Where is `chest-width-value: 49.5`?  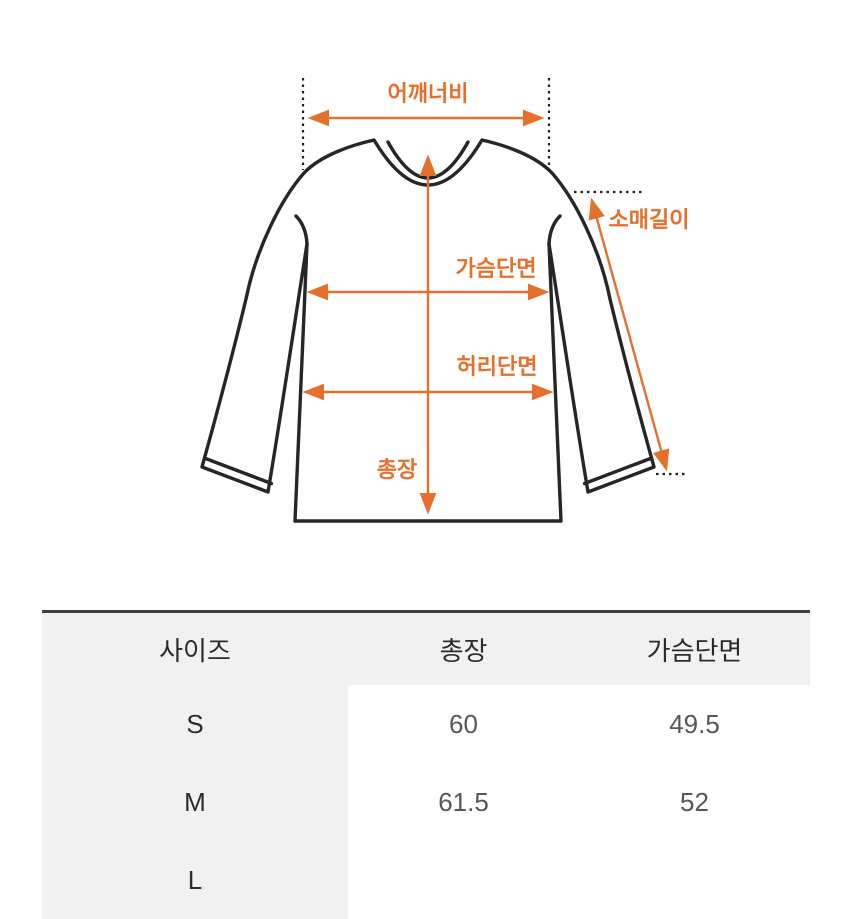 chest-width-value: 49.5 is located at coordinates (694, 723).